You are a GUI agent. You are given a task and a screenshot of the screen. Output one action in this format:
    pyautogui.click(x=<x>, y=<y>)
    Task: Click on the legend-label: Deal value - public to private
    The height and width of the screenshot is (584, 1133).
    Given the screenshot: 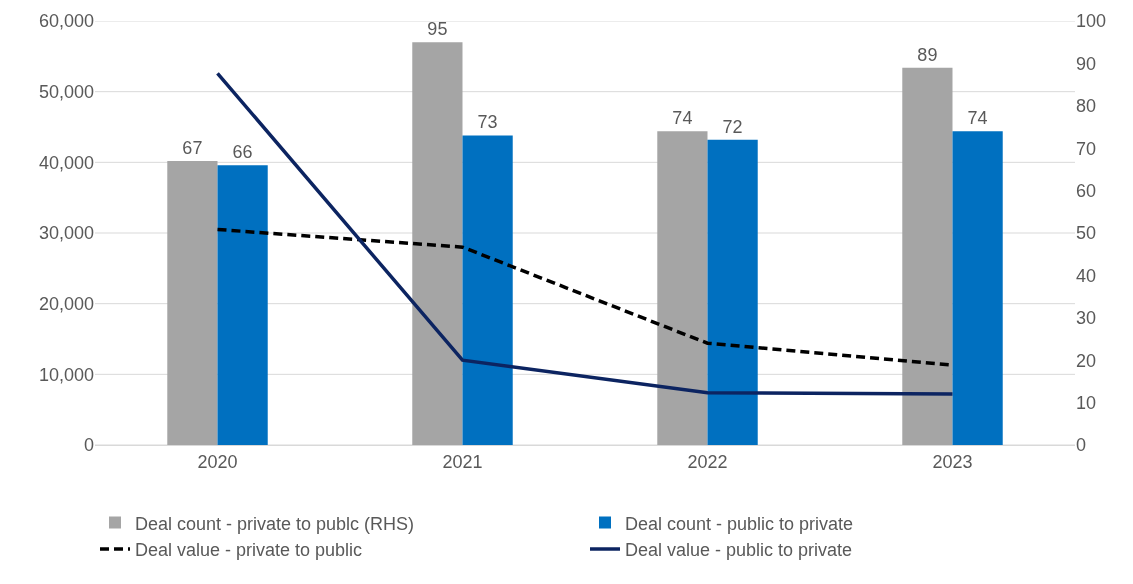 What is the action you would take?
    pyautogui.click(x=739, y=549)
    